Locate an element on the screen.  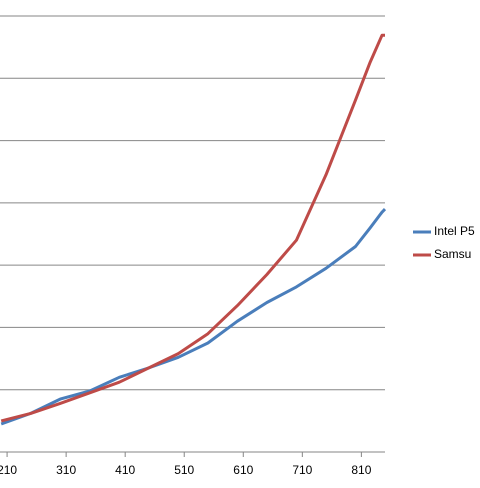
x-tick-label: 410 is located at coordinates (125, 470).